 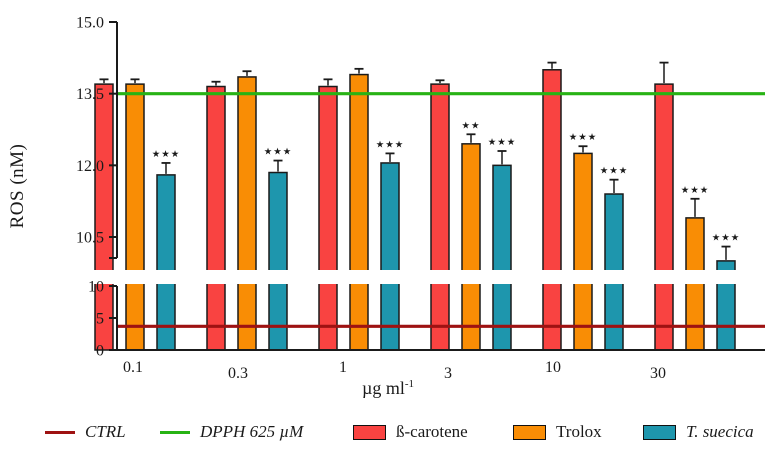 What do you see at coordinates (90, 23) in the screenshot?
I see `y-tick-label: 15.0` at bounding box center [90, 23].